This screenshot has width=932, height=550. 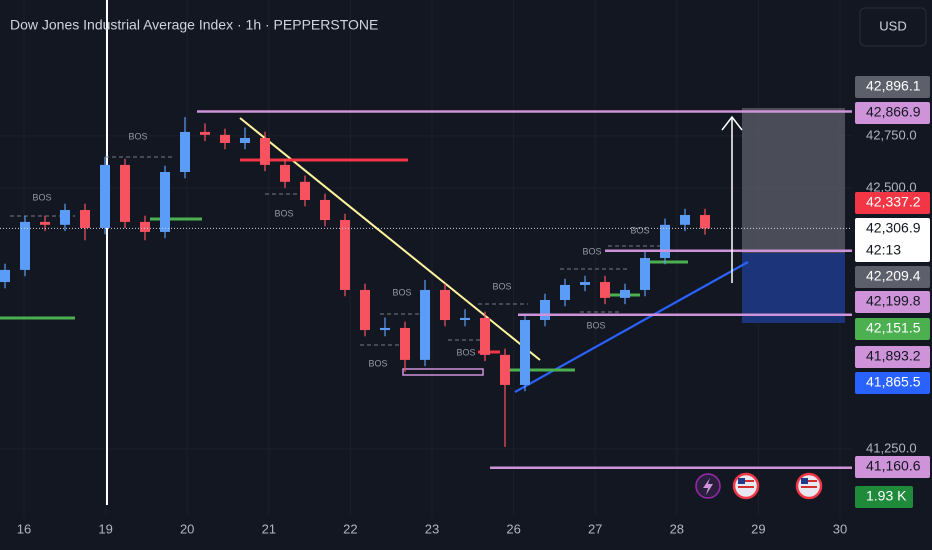 I want to click on zone-box, so click(x=443, y=372).